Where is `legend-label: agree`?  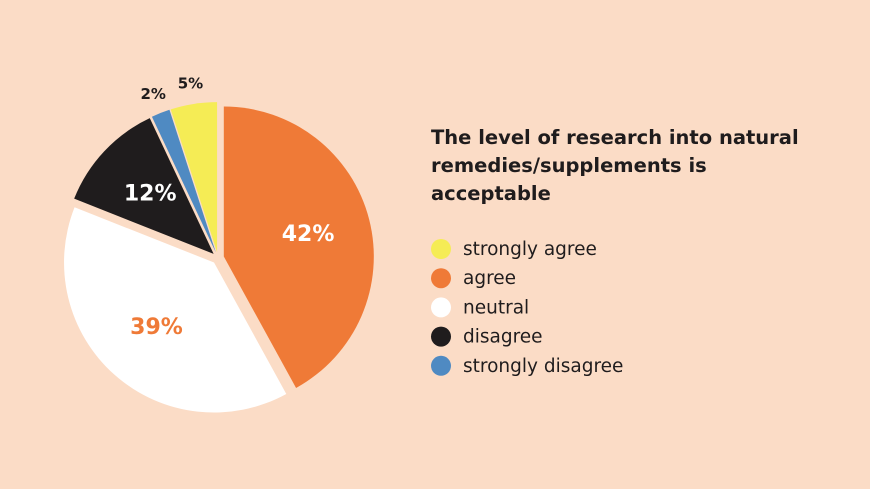
legend-label: agree is located at coordinates (489, 278).